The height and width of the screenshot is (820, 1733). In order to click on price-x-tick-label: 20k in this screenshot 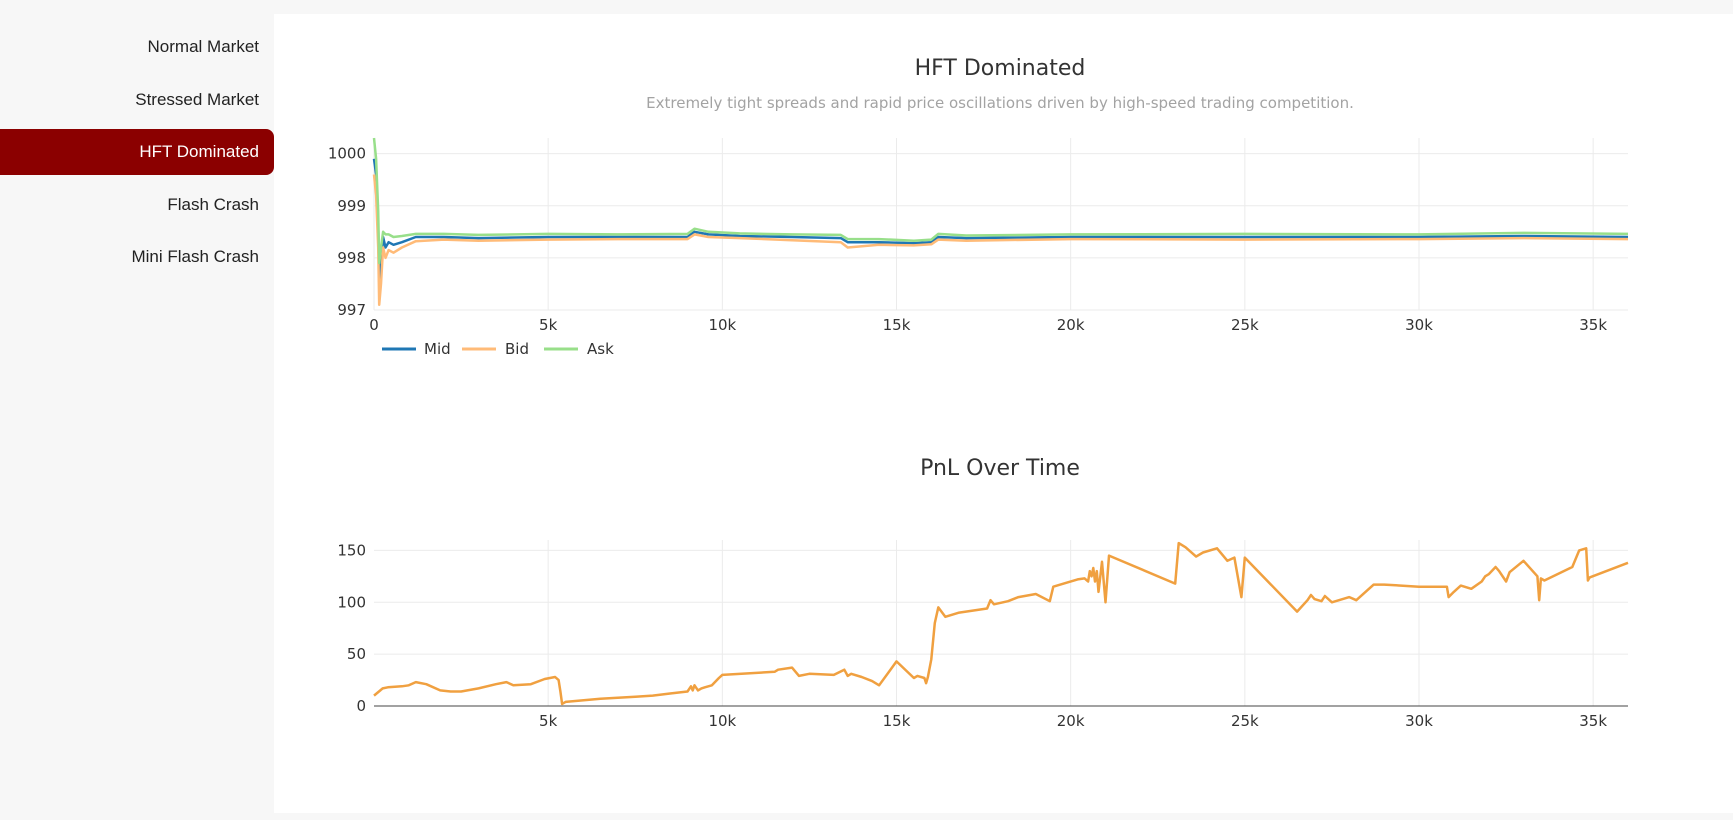, I will do `click(1071, 325)`.